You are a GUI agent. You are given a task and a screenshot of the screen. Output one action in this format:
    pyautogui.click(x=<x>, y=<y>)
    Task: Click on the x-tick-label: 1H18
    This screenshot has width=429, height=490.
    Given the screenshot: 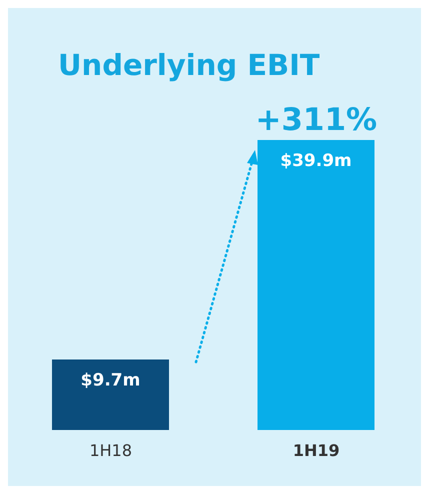 What is the action you would take?
    pyautogui.click(x=110, y=450)
    